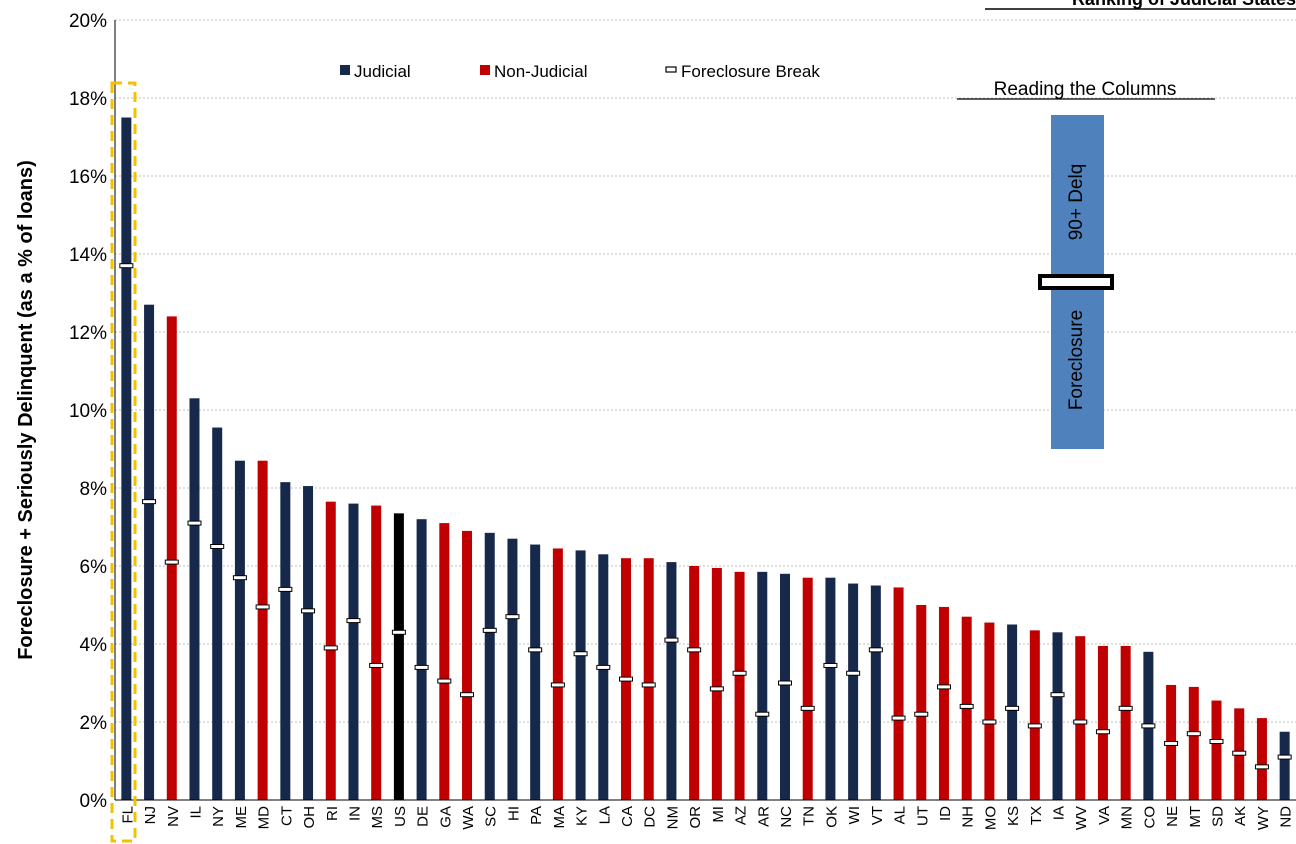 This screenshot has width=1296, height=844. I want to click on reading-guide: Reading the Columns 90+ Delq Foreclosure, so click(1086, 264).